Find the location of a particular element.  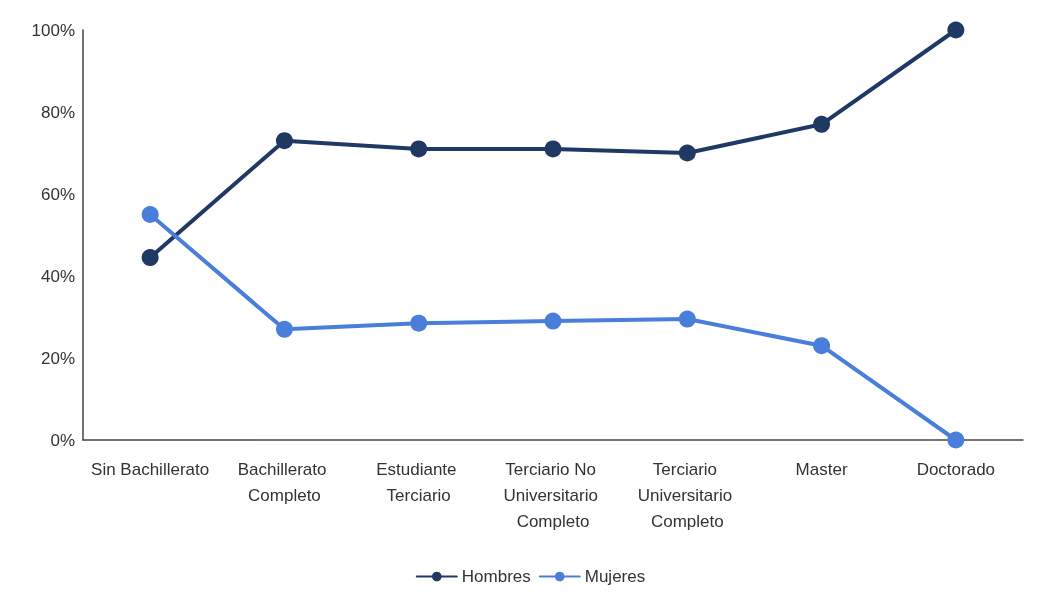

x-tick-label: Master is located at coordinates (821, 469).